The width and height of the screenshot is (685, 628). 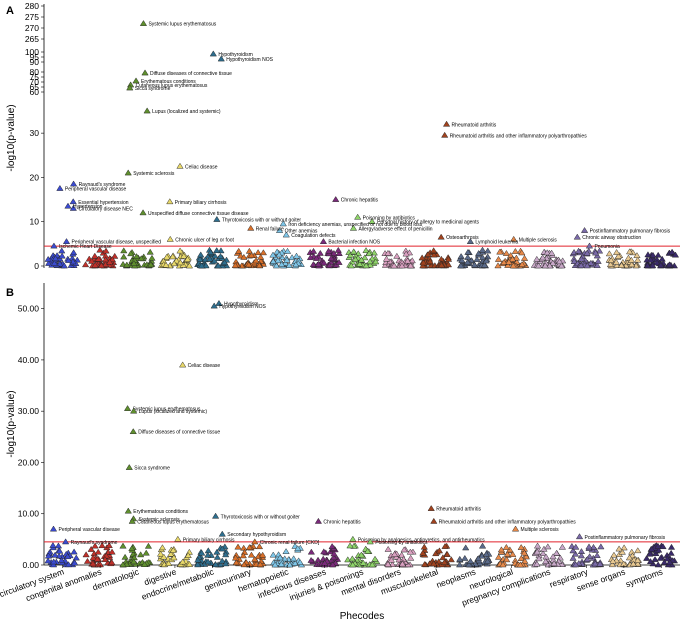 What do you see at coordinates (10, 293) in the screenshot?
I see `panel-label-b: B` at bounding box center [10, 293].